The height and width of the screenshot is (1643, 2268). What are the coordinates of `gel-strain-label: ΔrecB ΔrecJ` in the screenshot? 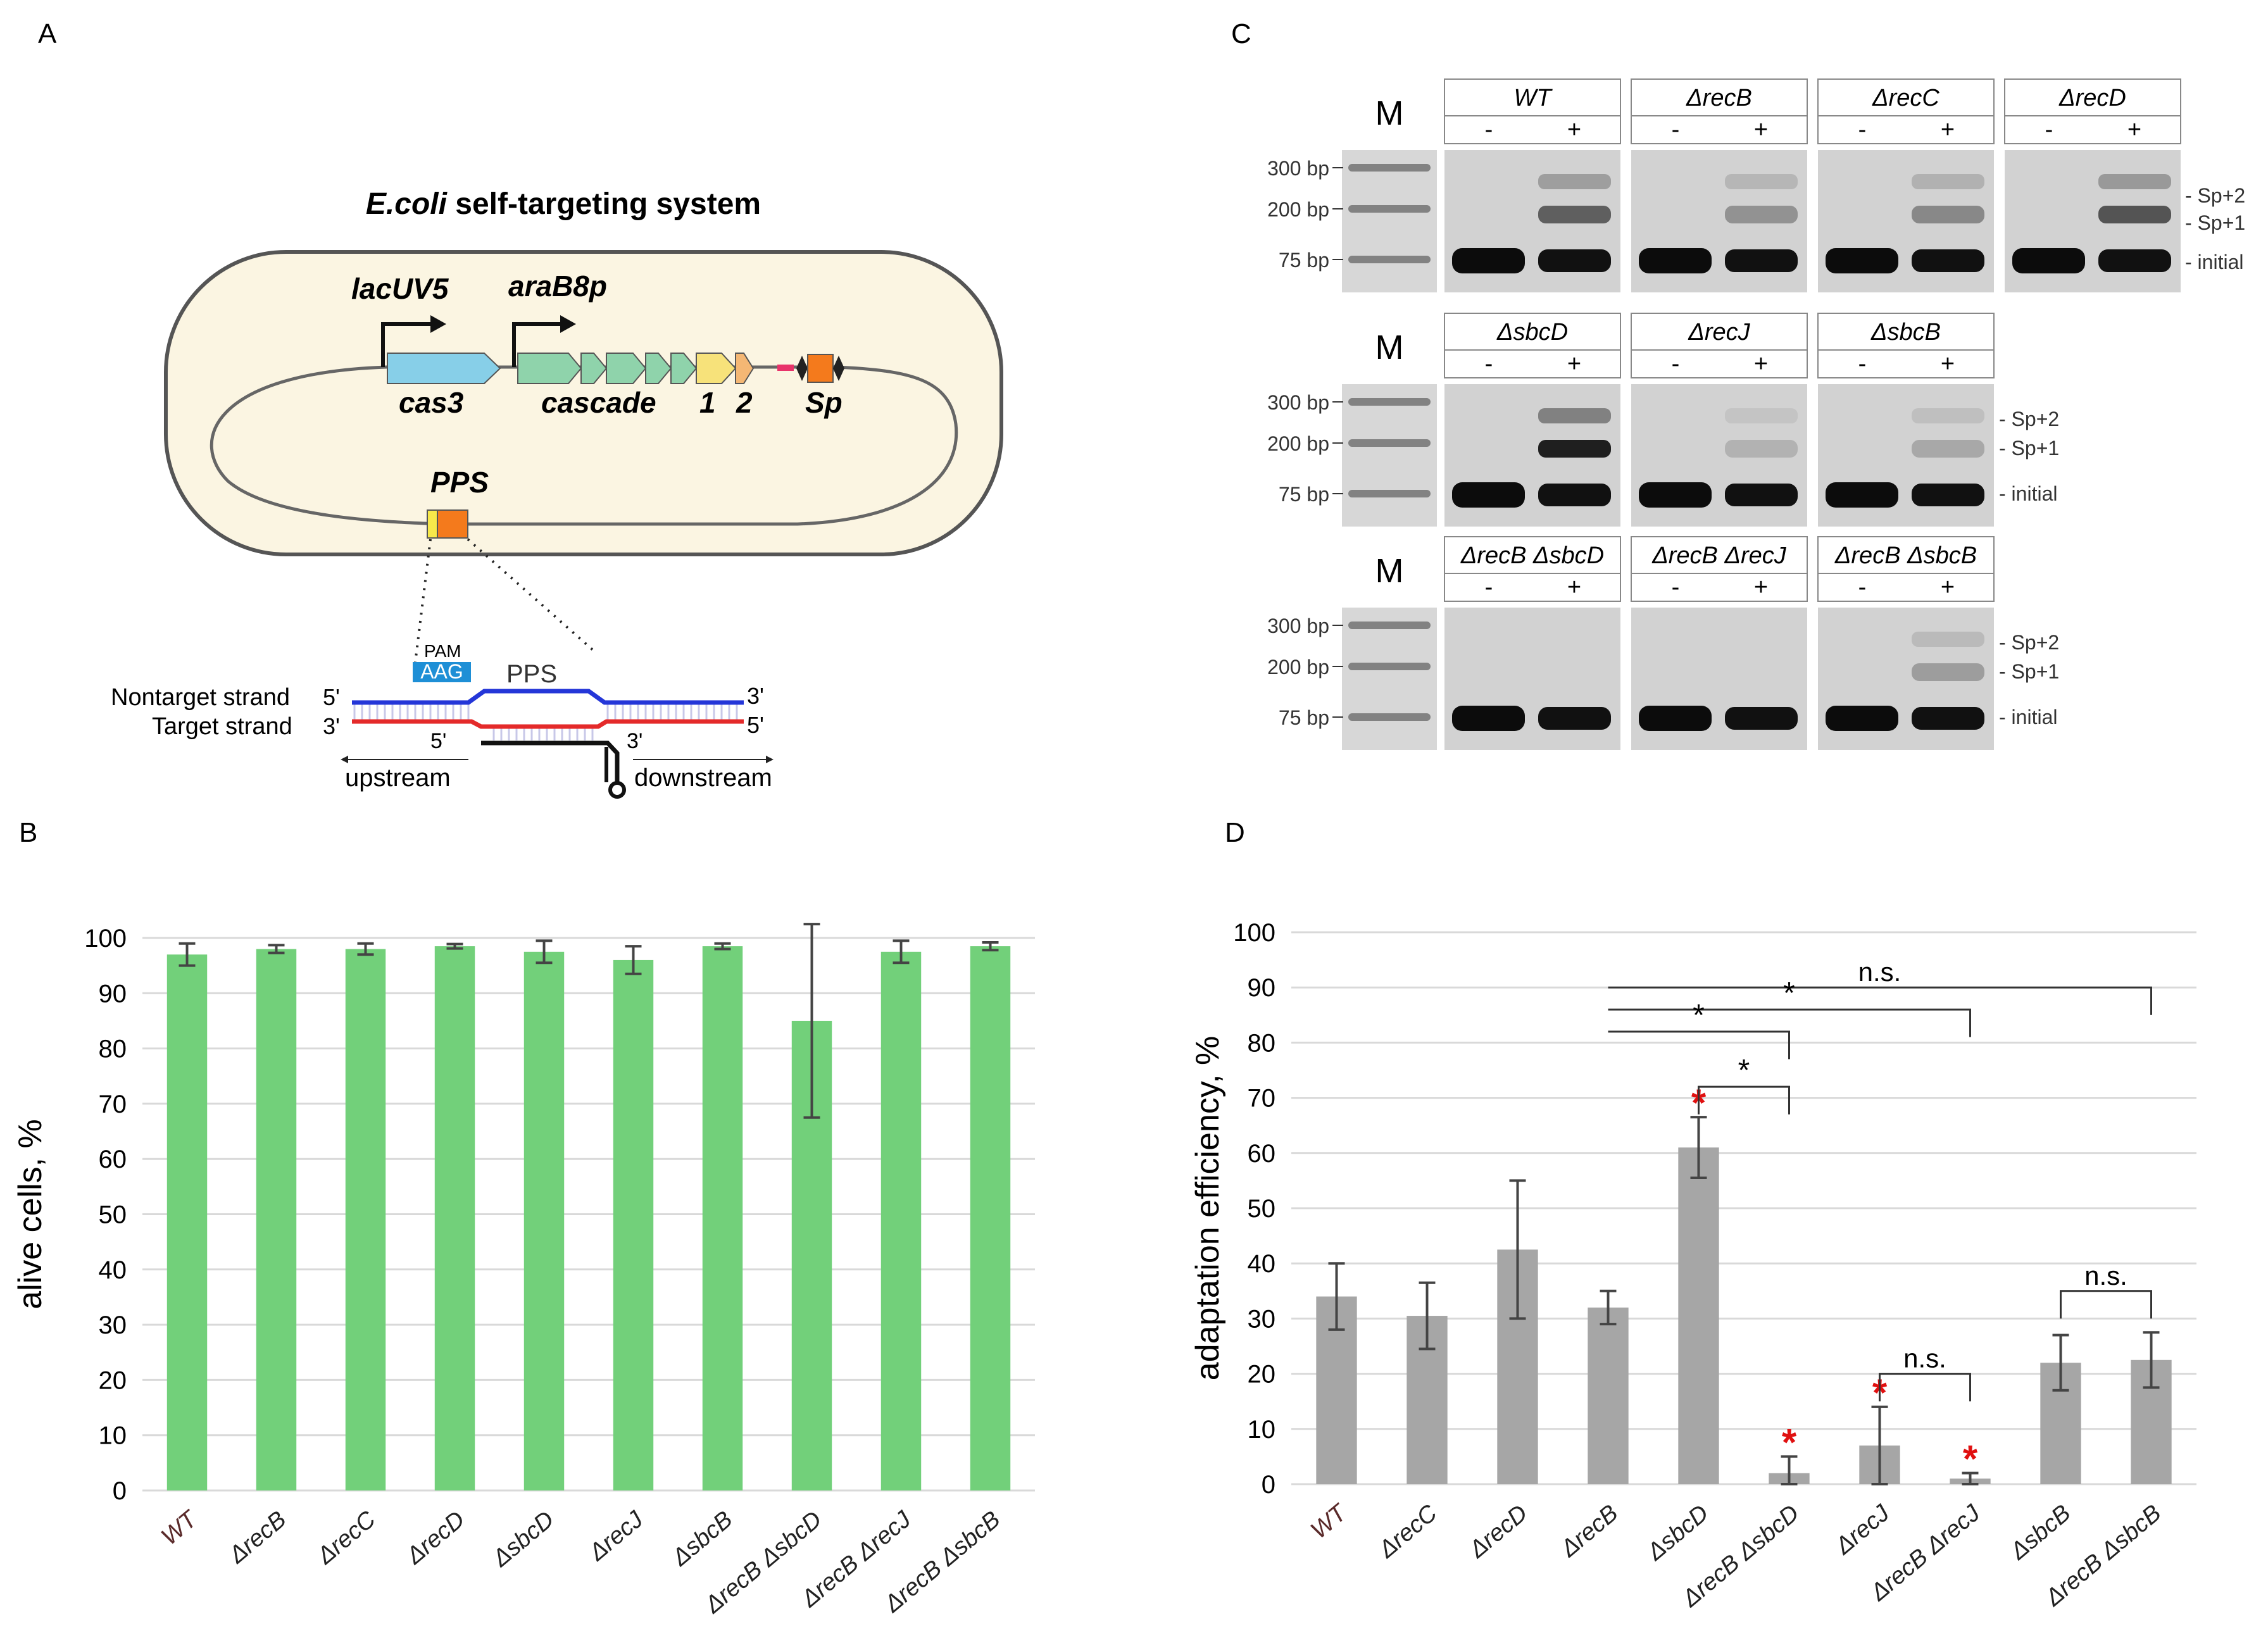 It's located at (1718, 555).